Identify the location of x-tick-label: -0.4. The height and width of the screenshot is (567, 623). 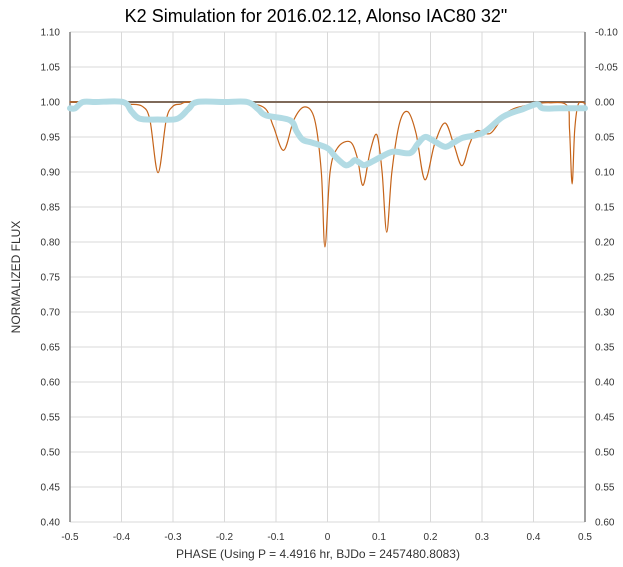
(122, 537).